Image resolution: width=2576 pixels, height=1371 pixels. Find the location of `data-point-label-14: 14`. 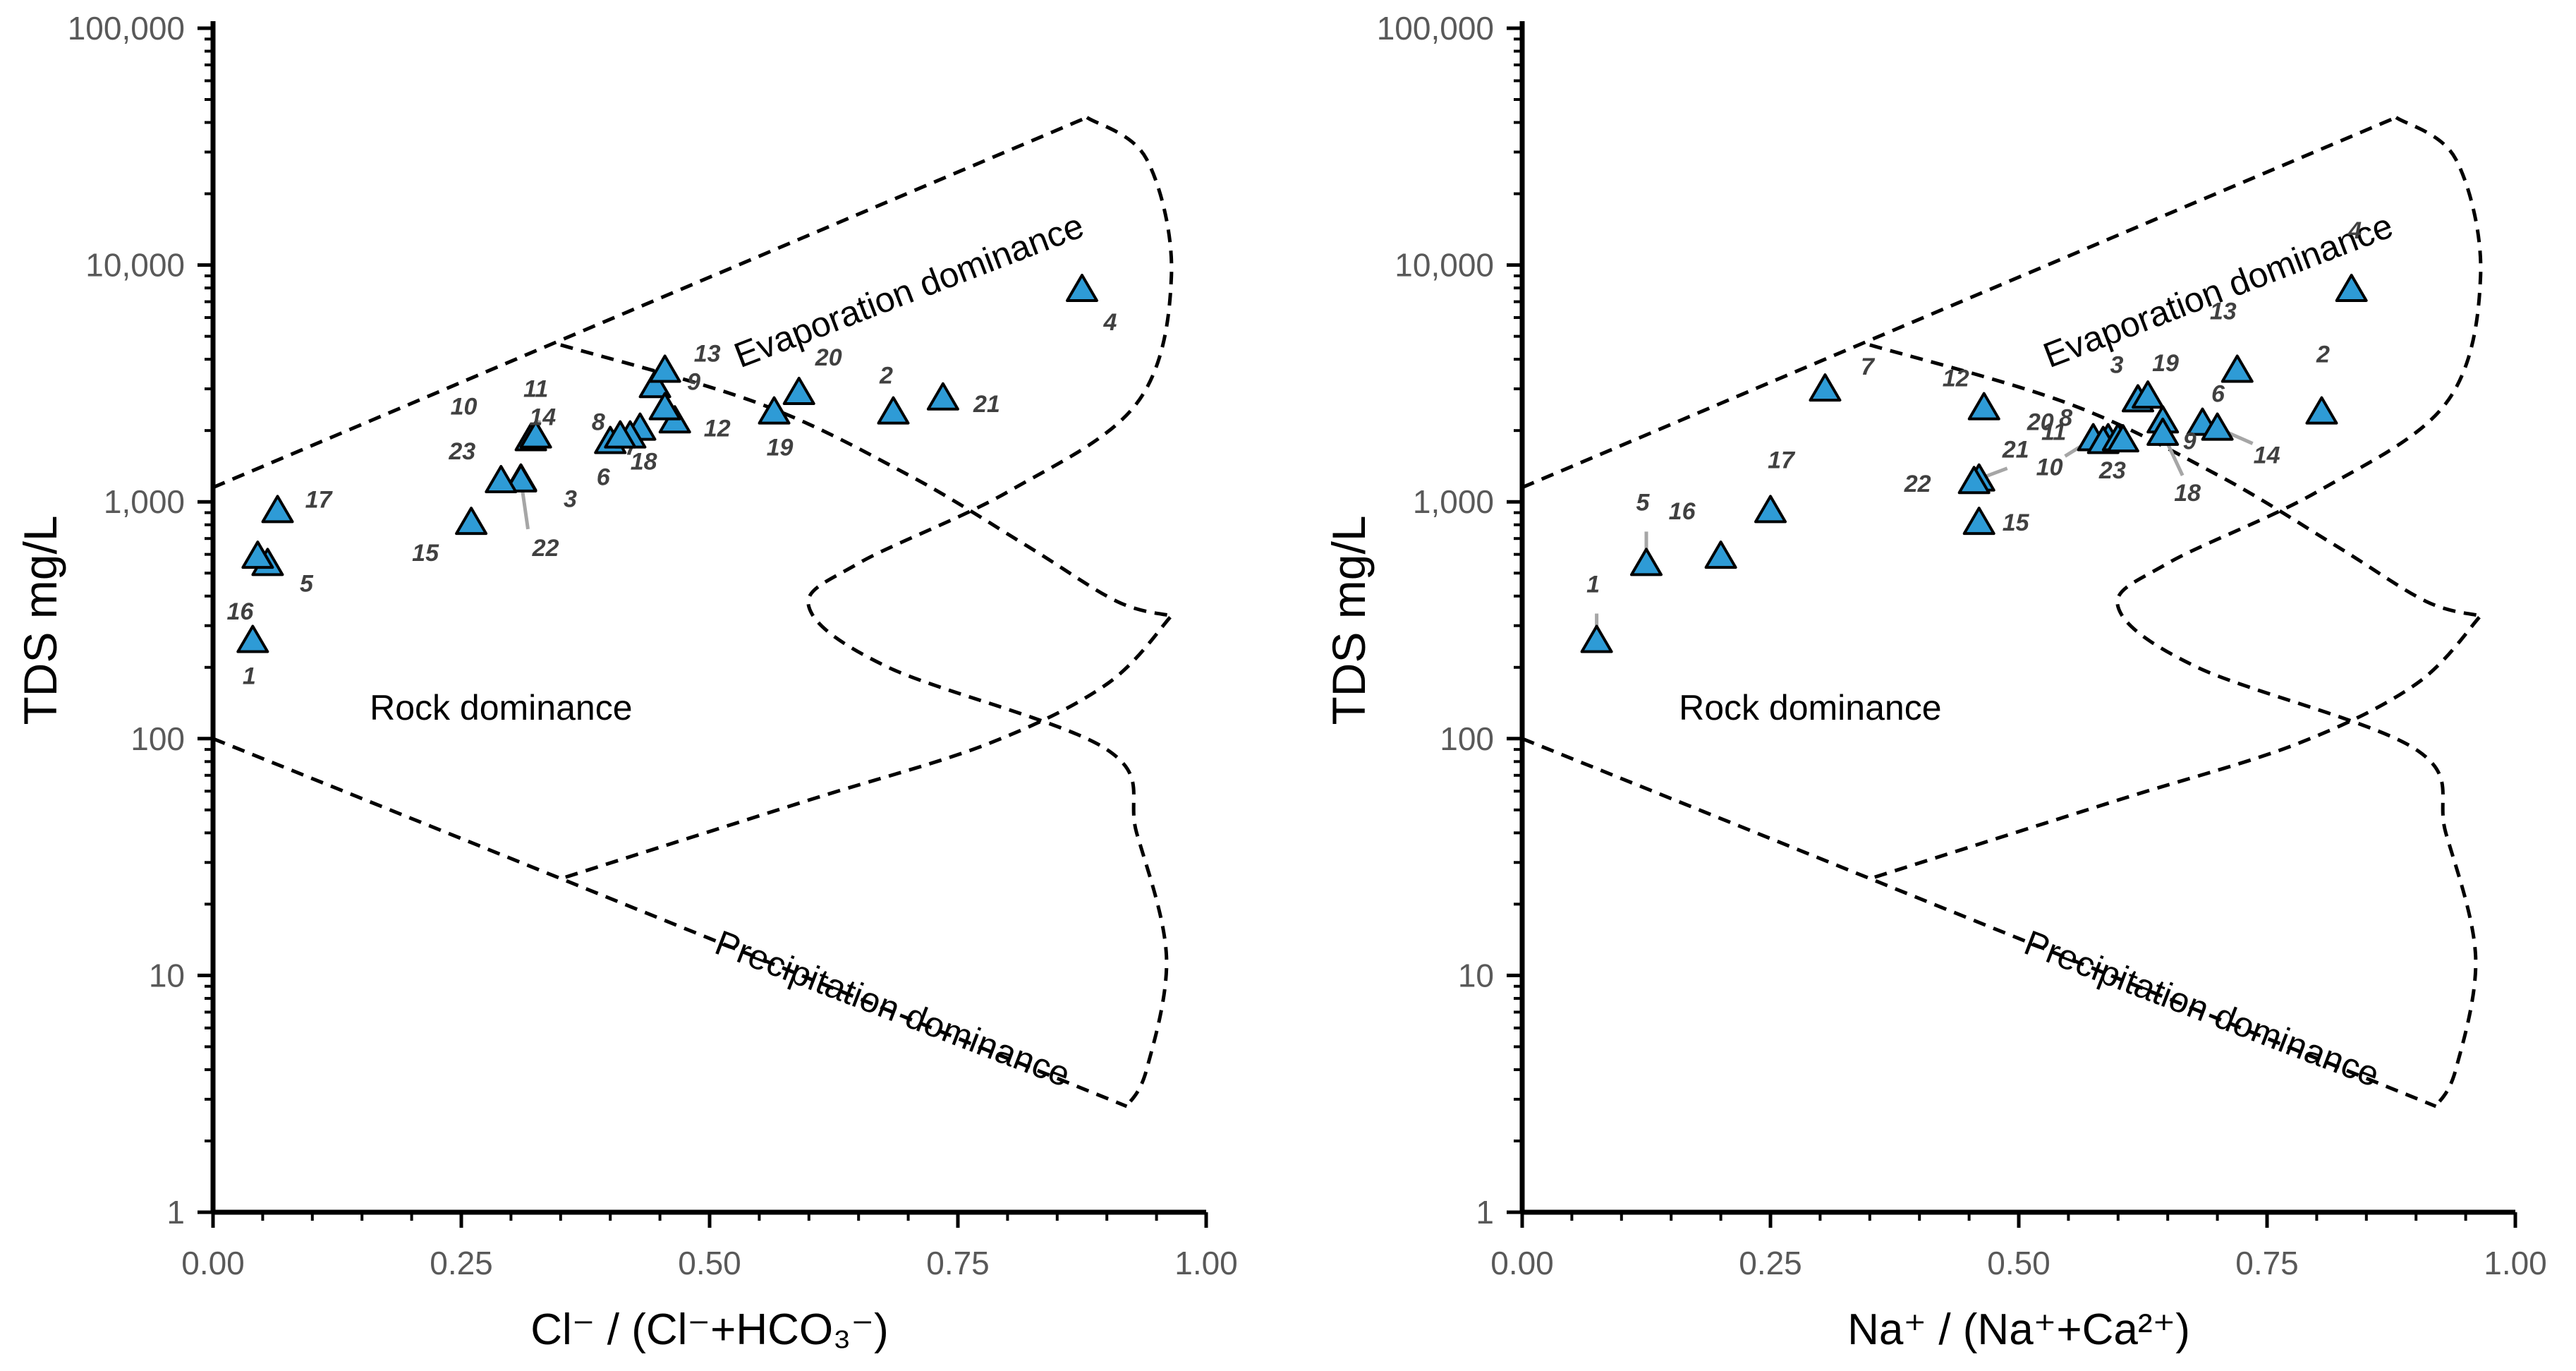

data-point-label-14: 14 is located at coordinates (2267, 455).